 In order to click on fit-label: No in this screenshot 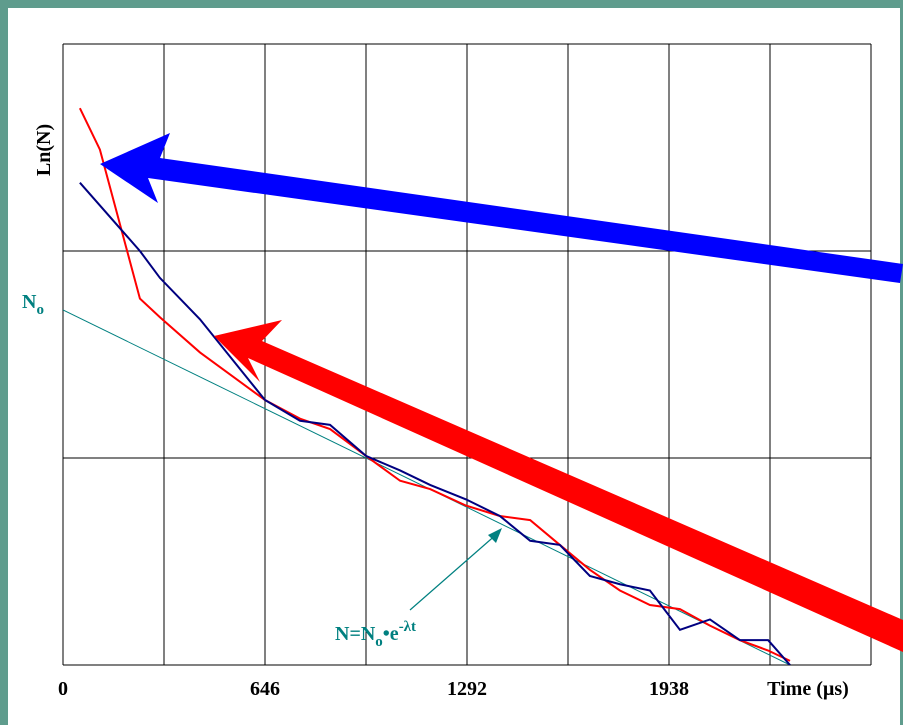, I will do `click(33, 304)`.